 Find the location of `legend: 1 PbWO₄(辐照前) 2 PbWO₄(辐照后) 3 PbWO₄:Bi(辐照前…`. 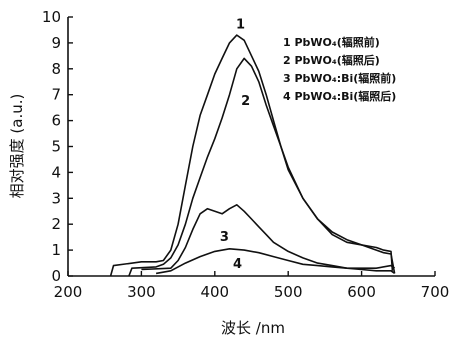

legend: 1 PbWO₄(辐照前) 2 PbWO₄(辐照后) 3 PbWO₄:Bi(辐照前… is located at coordinates (339, 69).